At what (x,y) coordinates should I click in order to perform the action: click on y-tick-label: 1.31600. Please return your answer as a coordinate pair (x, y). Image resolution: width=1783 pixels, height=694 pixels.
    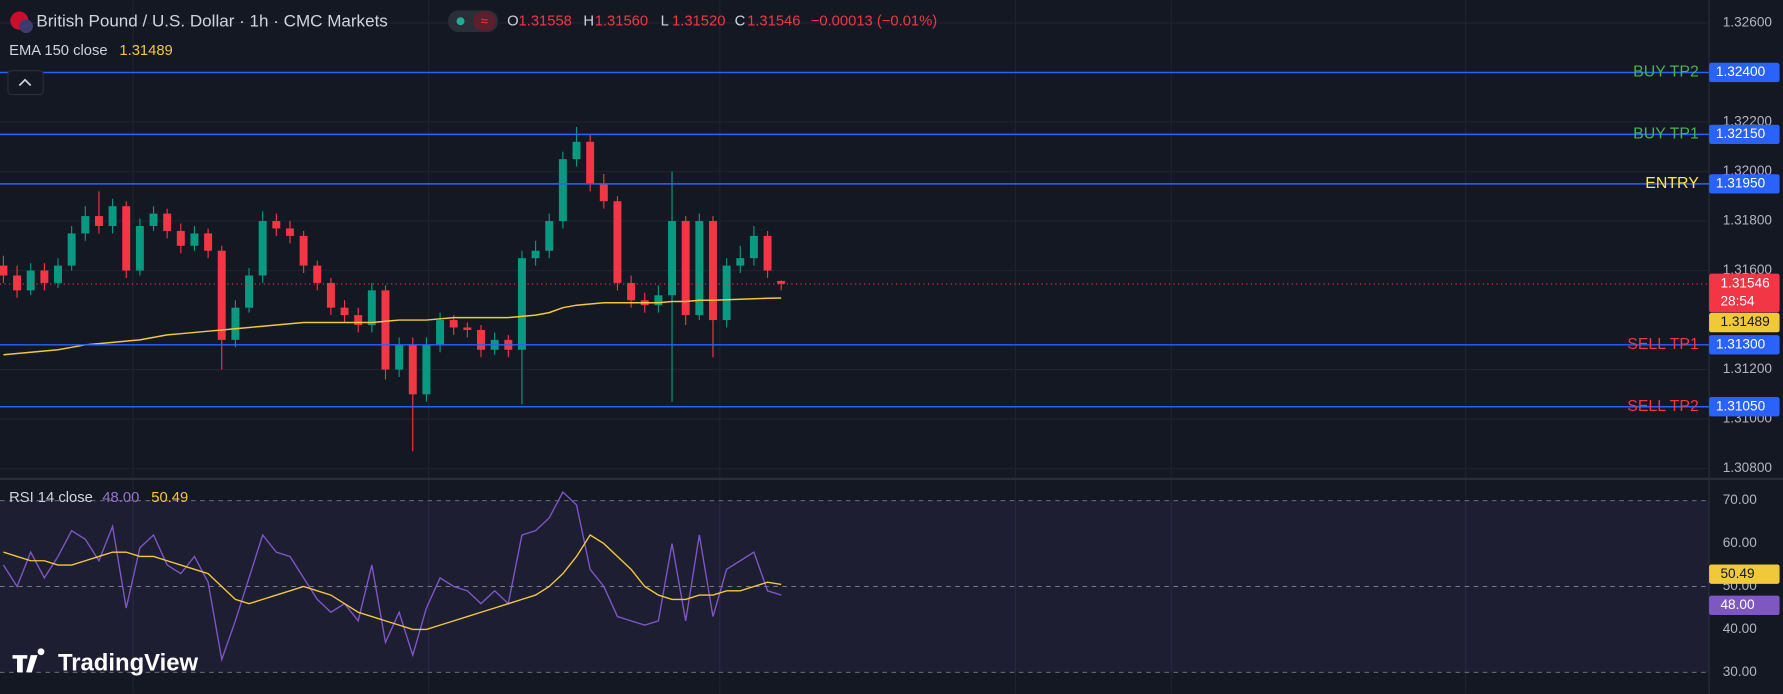
    Looking at the image, I should click on (1748, 269).